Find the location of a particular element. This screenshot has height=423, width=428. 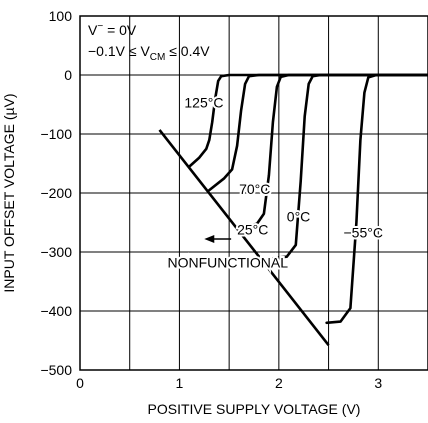

nonfunctional-arrowhead is located at coordinates (209, 239).